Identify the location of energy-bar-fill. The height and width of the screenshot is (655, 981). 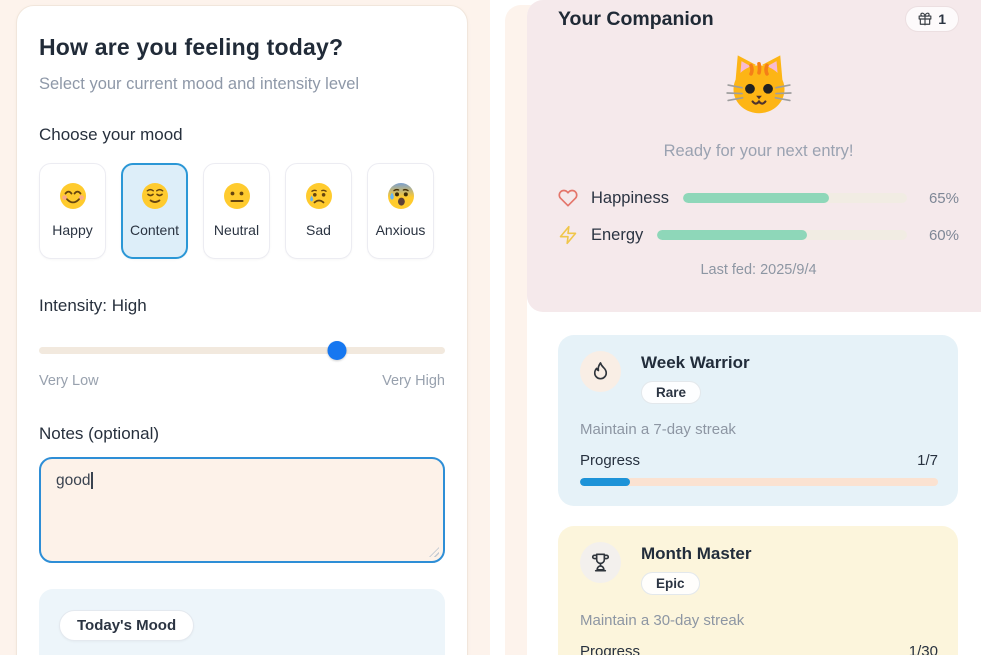
(732, 235).